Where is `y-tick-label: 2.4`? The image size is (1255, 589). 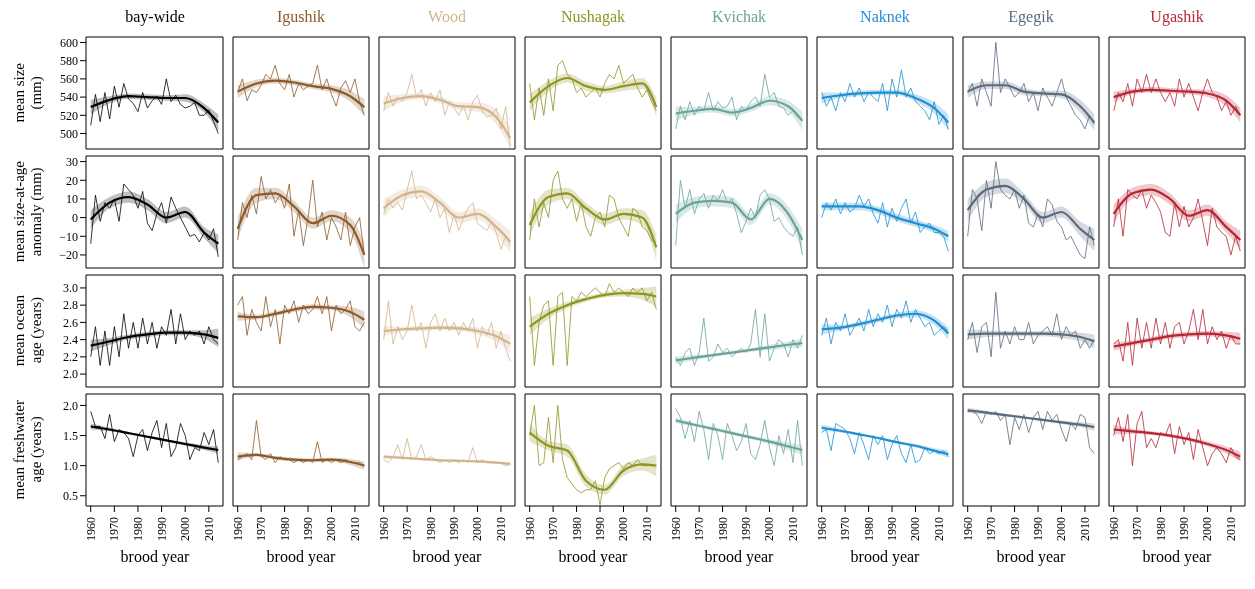
y-tick-label: 2.4 is located at coordinates (70, 339).